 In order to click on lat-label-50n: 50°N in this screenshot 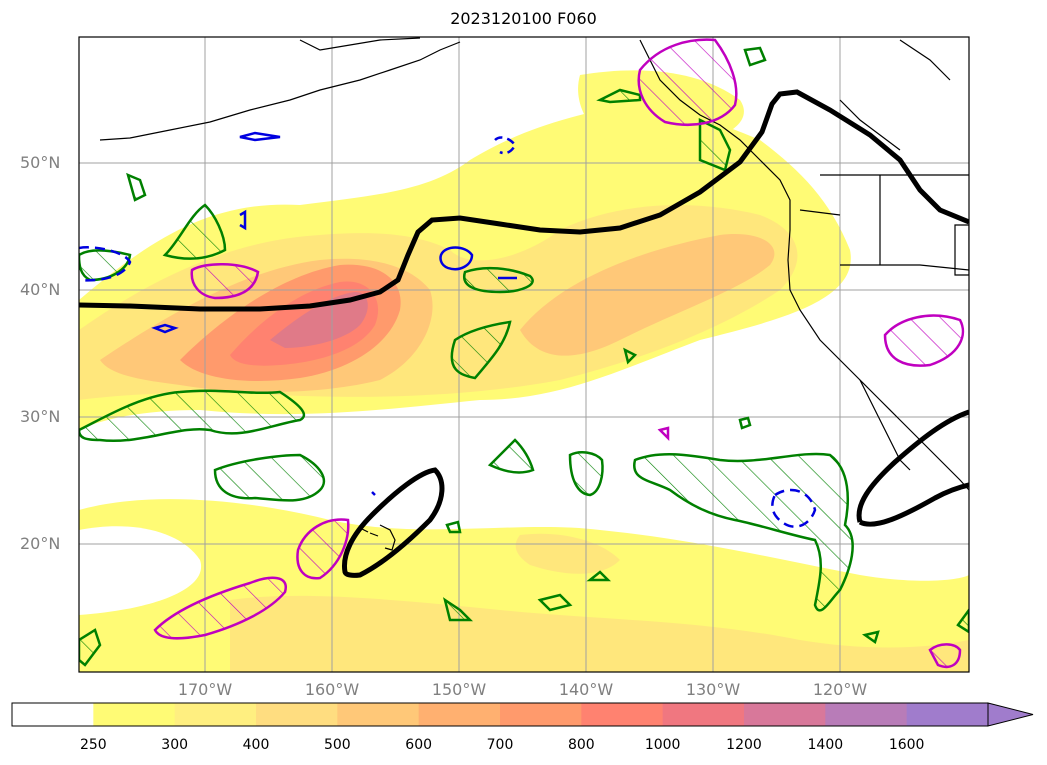, I will do `click(40, 162)`.